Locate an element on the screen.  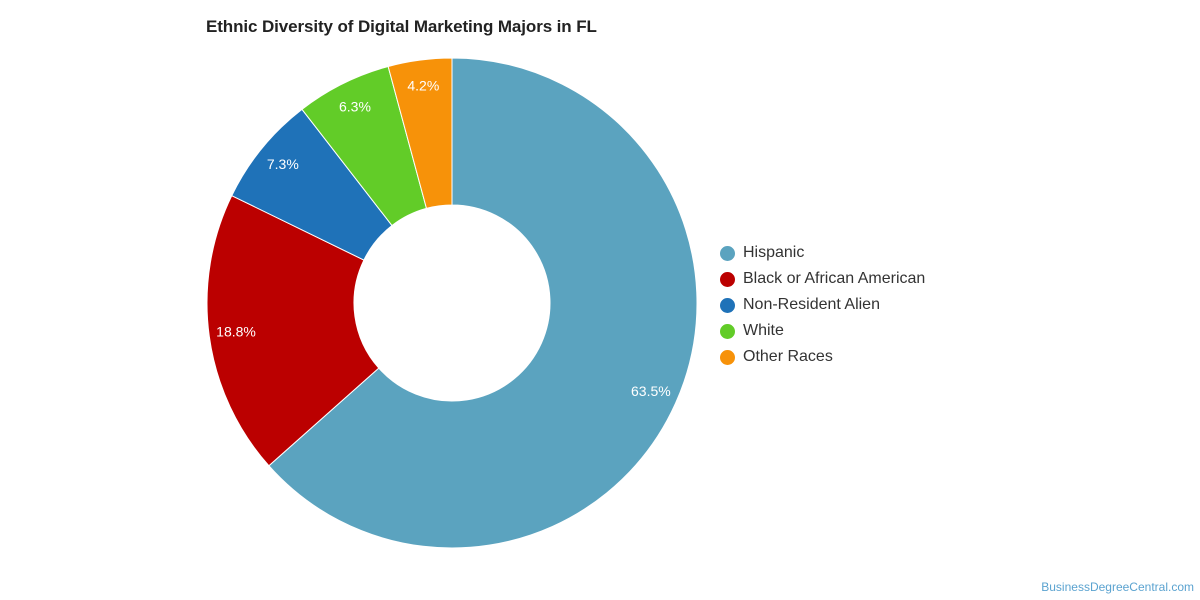
legend-item-hispanic: Hispanic is located at coordinates (822, 253).